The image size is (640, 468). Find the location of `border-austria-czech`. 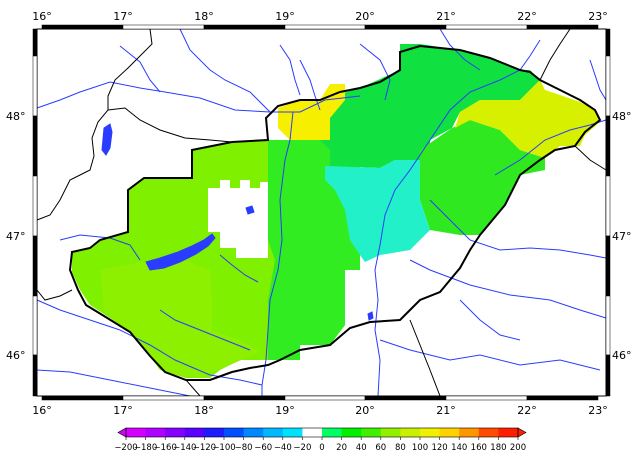

border-austria-czech is located at coordinates (94, 124).